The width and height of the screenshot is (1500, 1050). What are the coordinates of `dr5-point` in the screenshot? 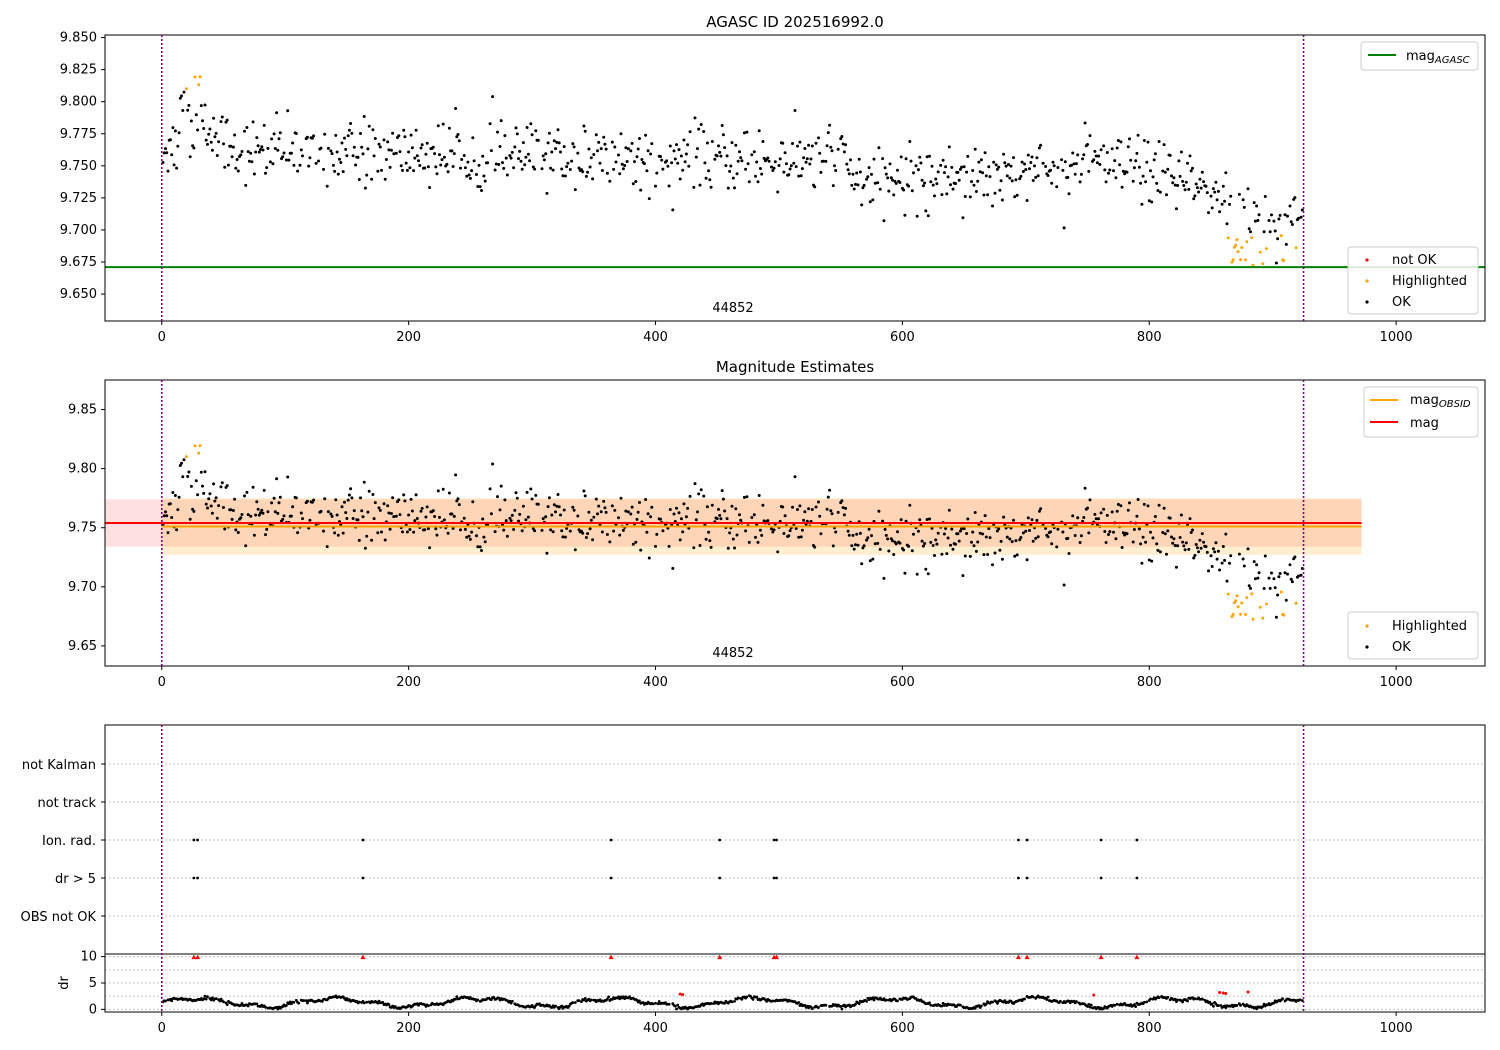 It's located at (776, 878).